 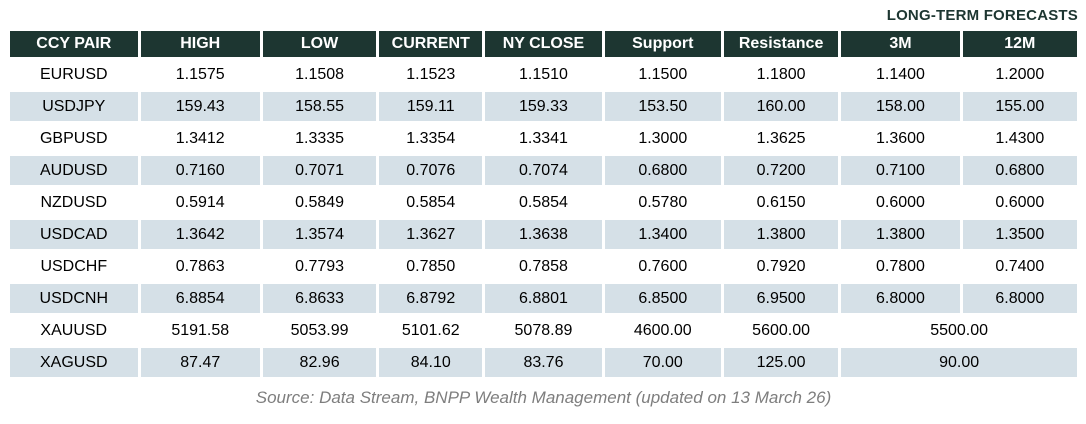 I want to click on value-cell-support: 1.3000, so click(x=662, y=138).